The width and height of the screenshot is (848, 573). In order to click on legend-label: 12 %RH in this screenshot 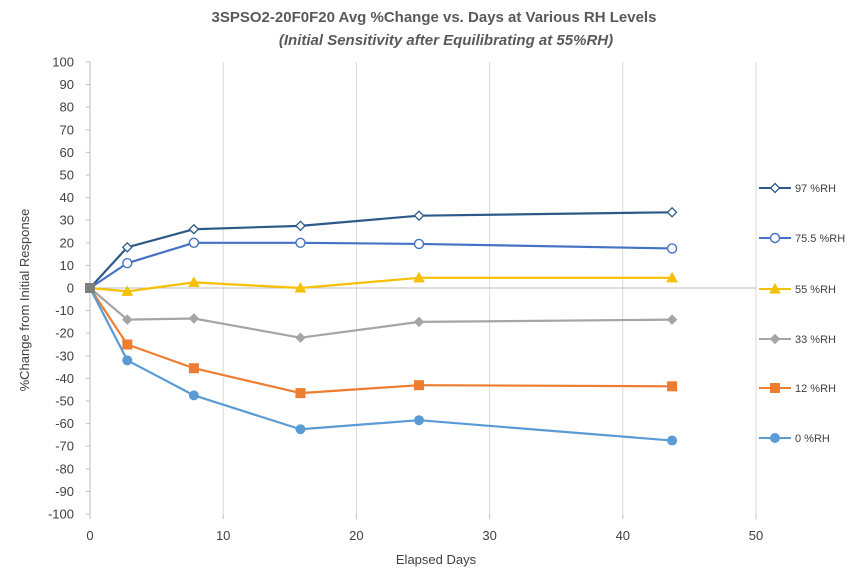, I will do `click(815, 389)`.